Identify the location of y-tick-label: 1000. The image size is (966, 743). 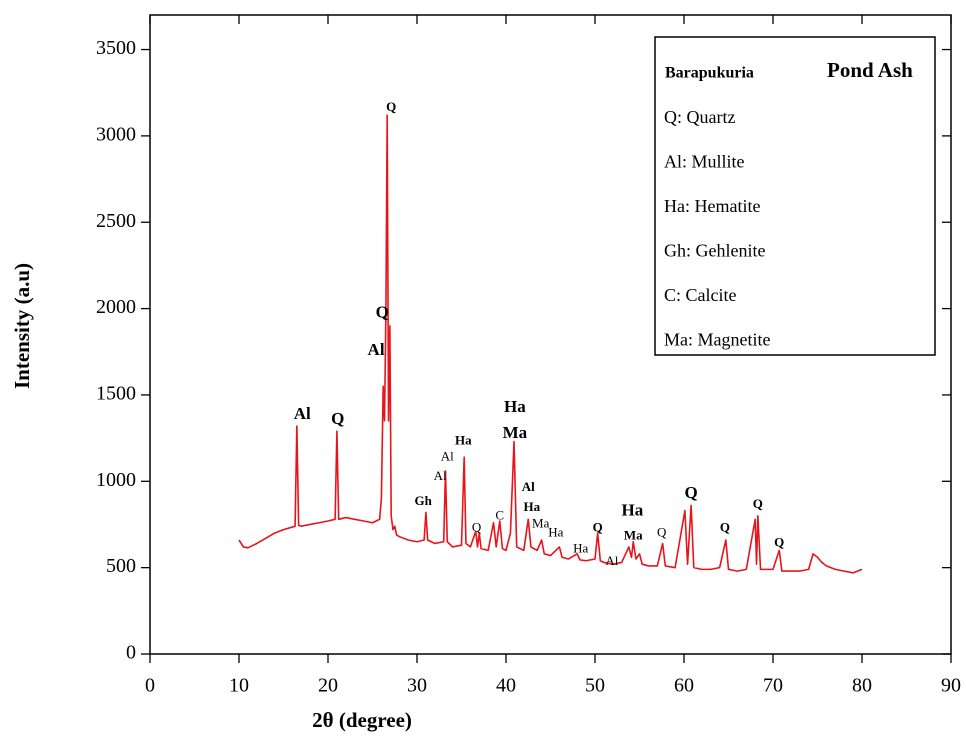
(116, 480).